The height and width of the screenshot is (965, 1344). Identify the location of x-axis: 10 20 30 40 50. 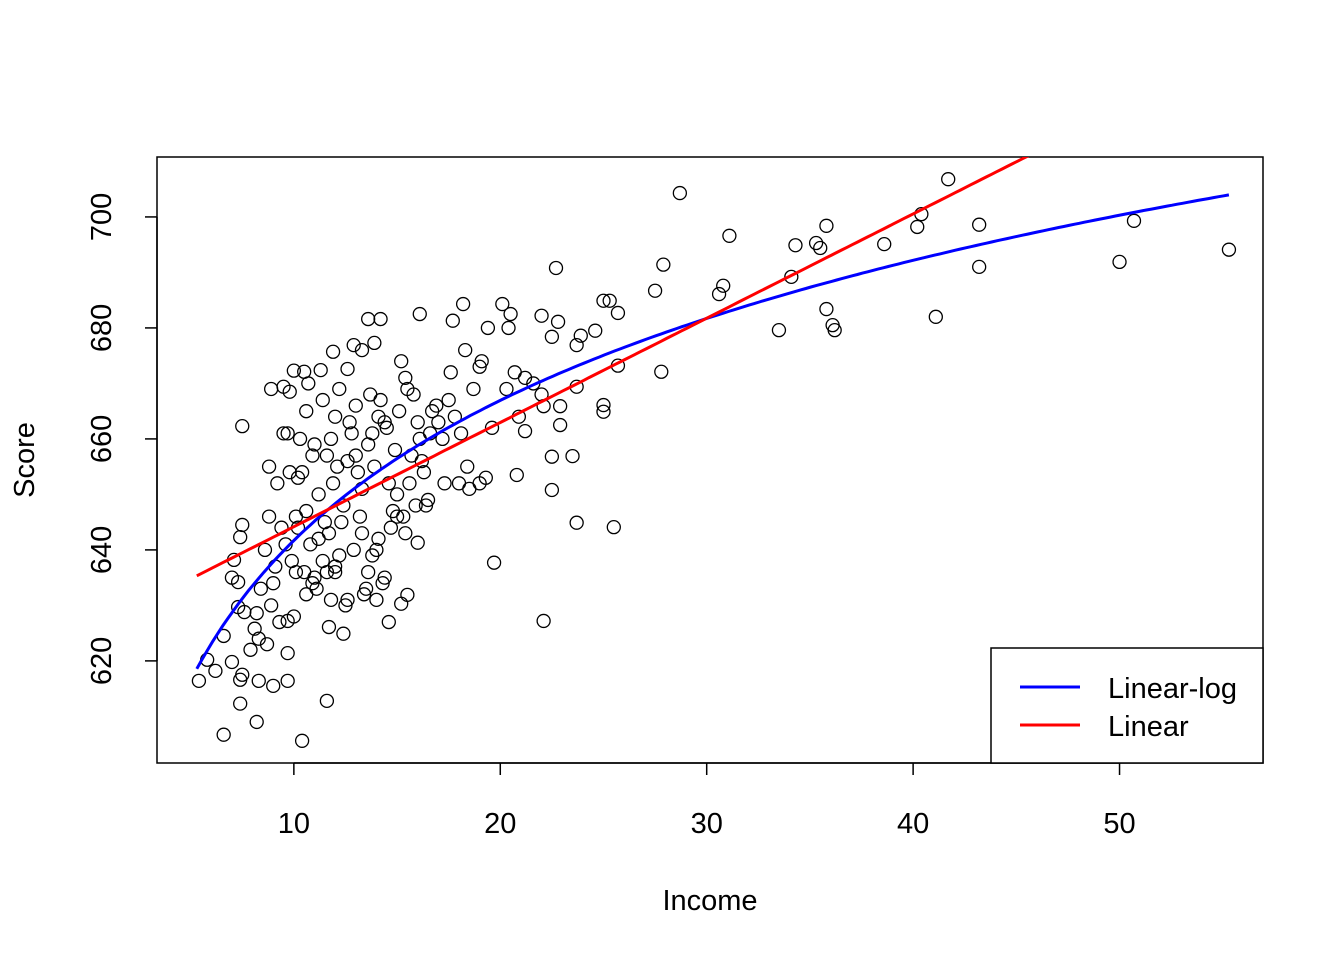
(707, 801).